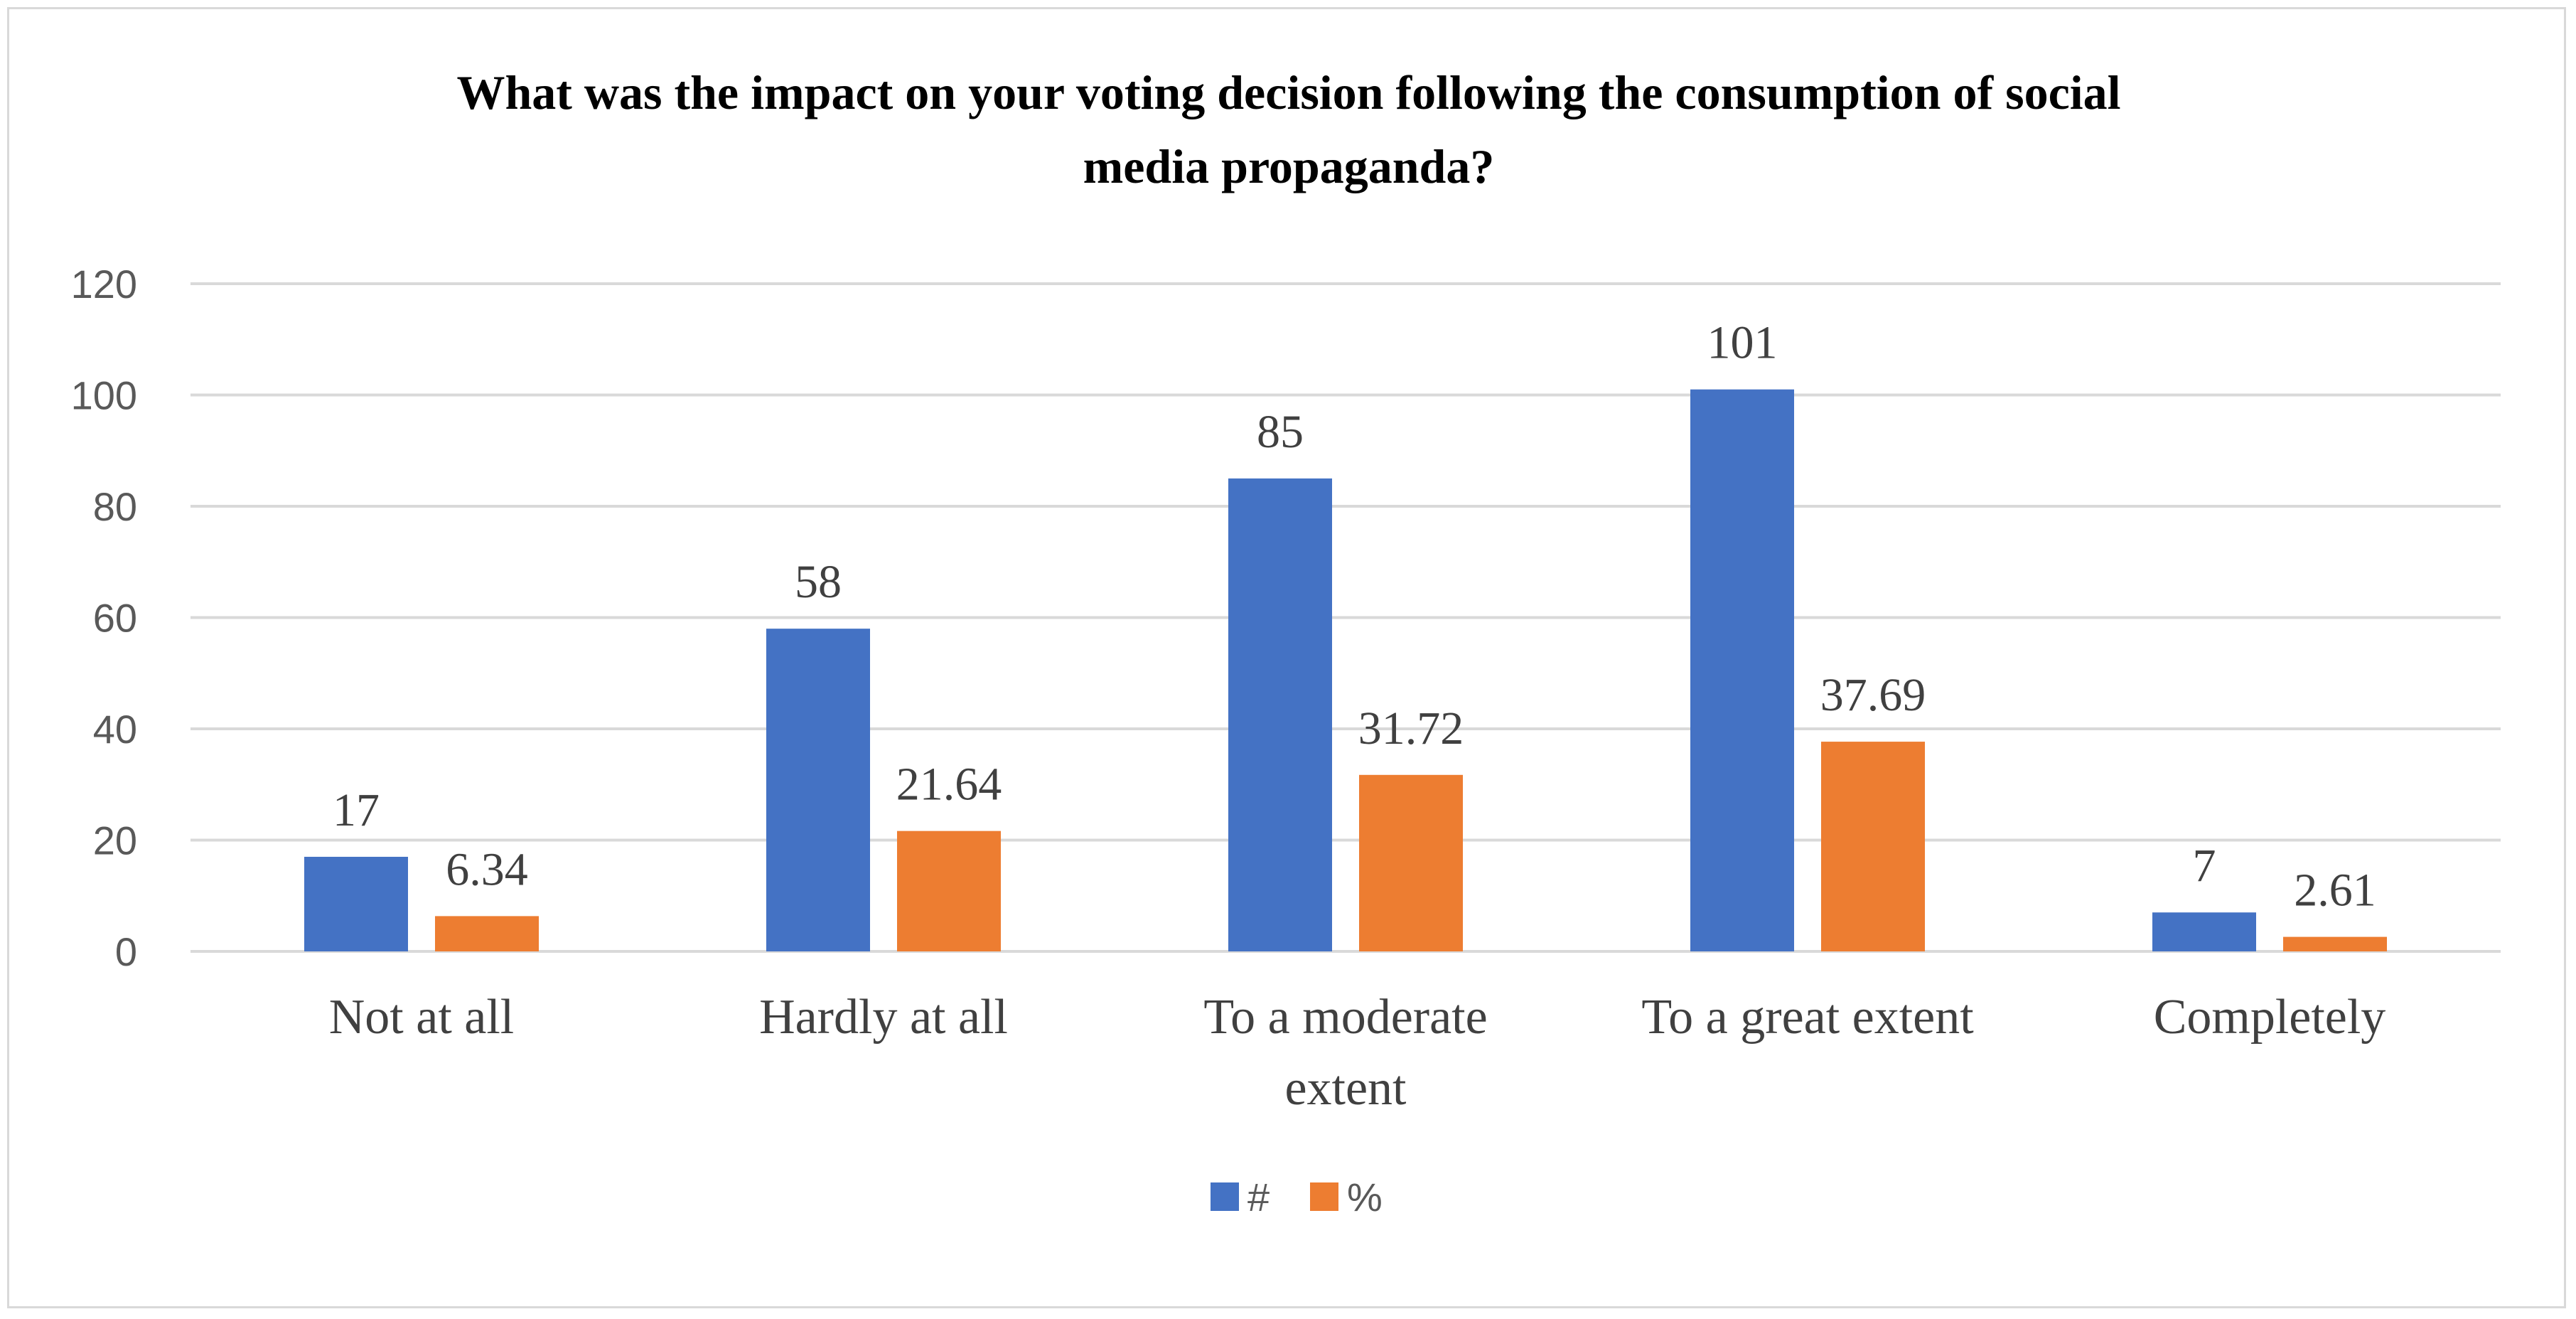  What do you see at coordinates (115, 730) in the screenshot?
I see `y-tick-label: 40` at bounding box center [115, 730].